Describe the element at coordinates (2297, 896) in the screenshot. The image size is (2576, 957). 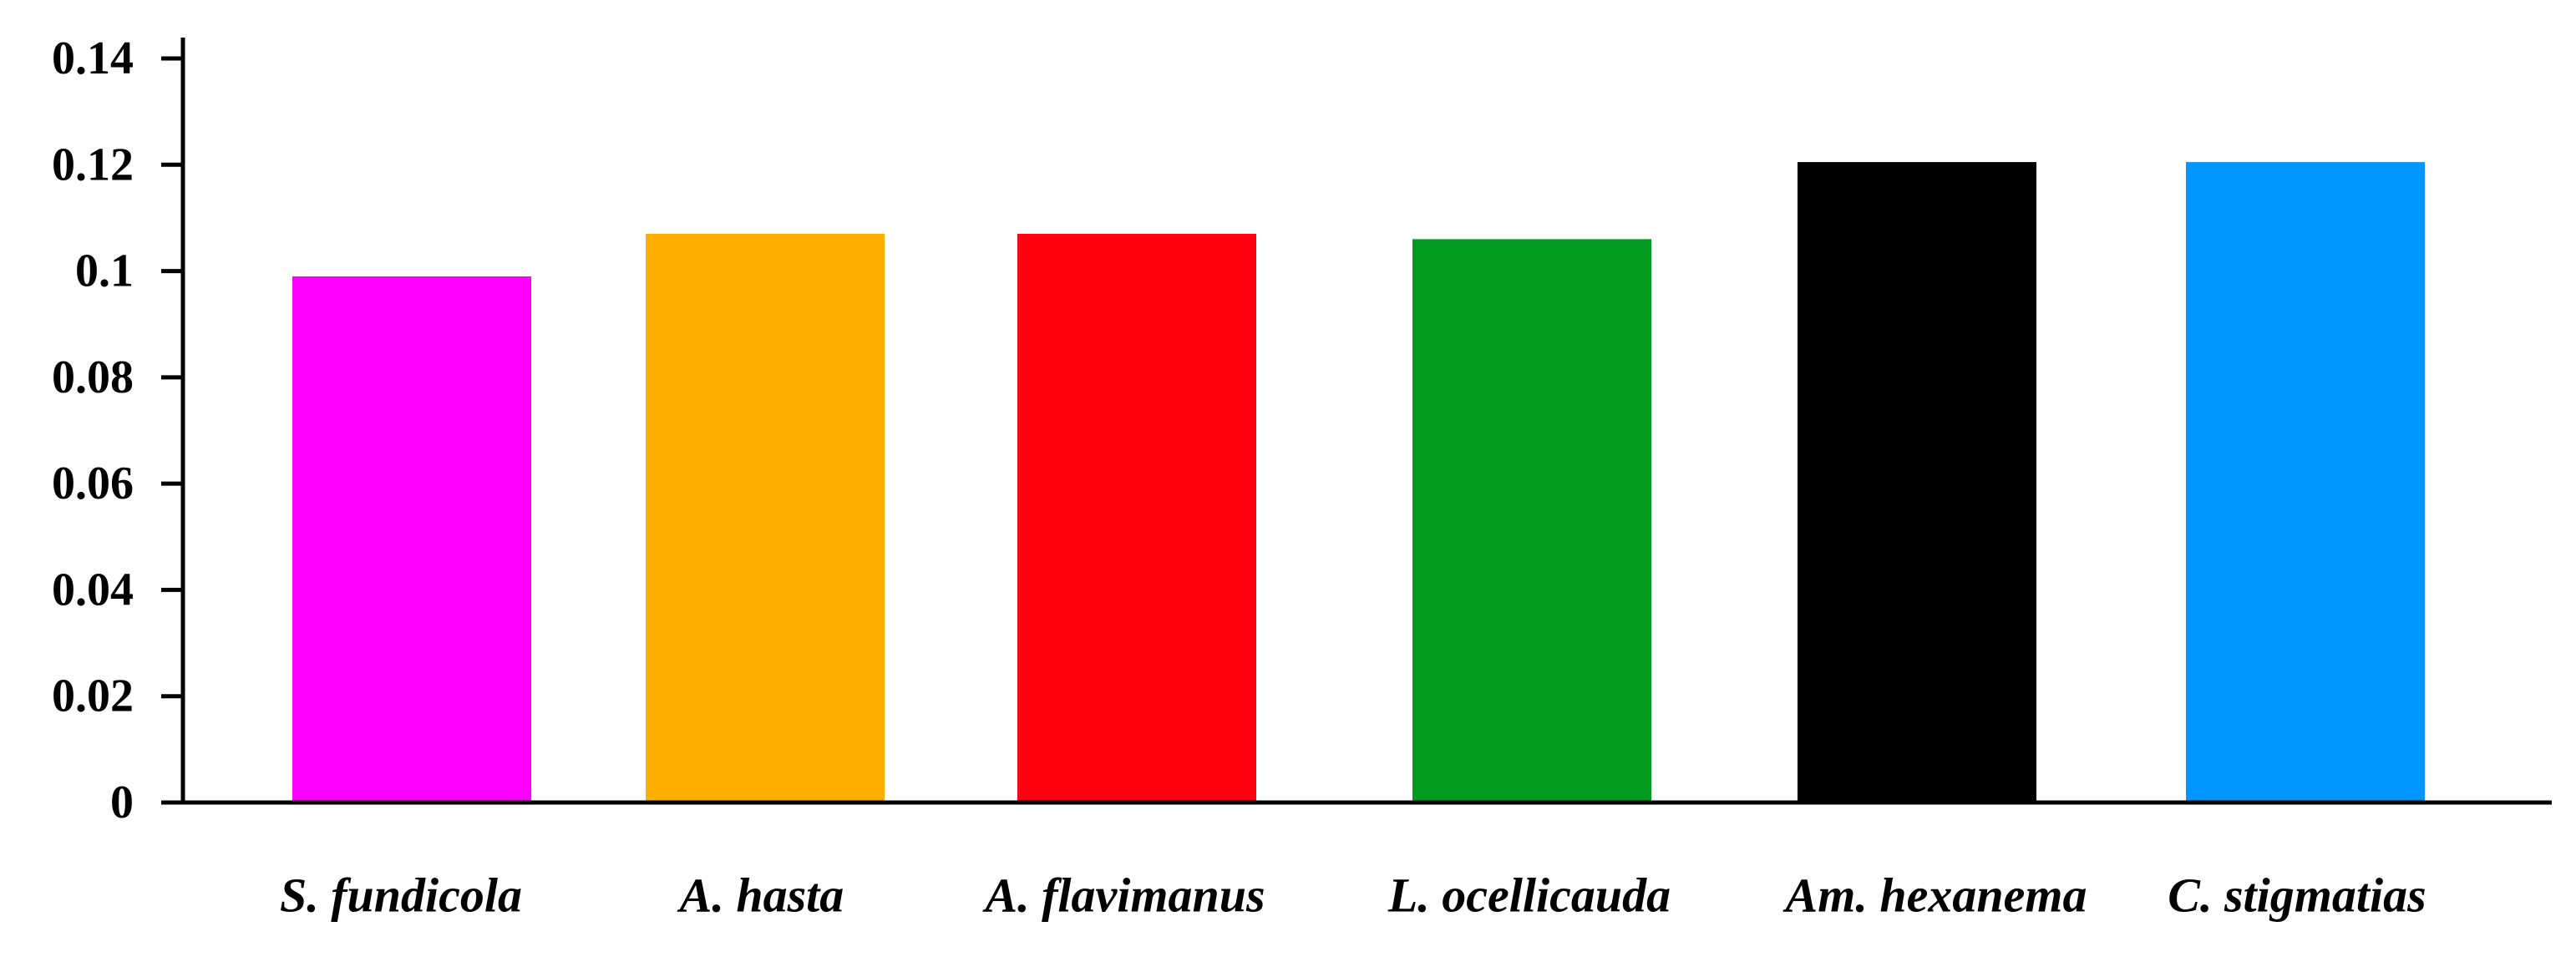
I see `x-category-label: C. stigmatias` at that location.